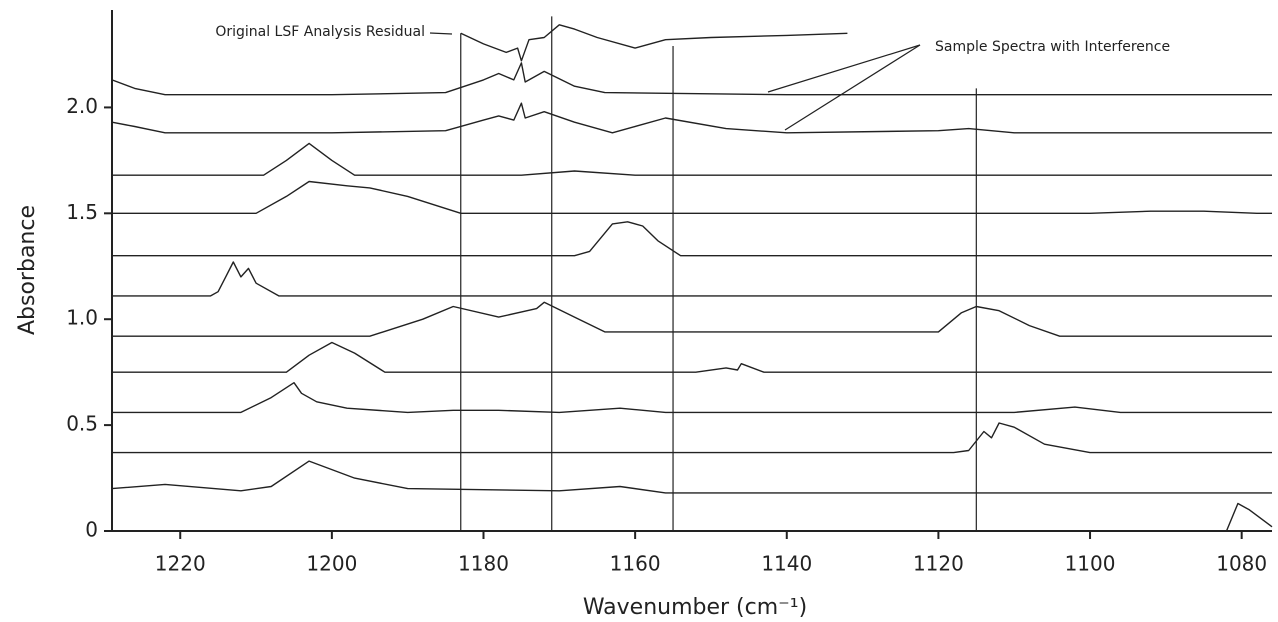  Describe the element at coordinates (331, 564) in the screenshot. I see `x-tick-label: 1200` at that location.